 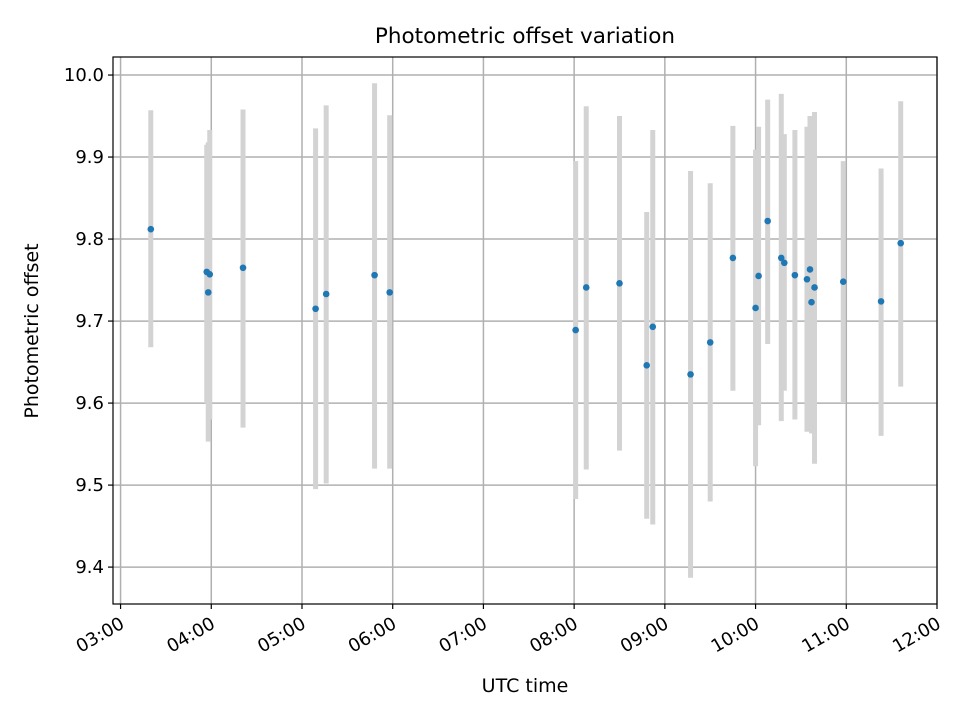 I want to click on x-axis-label: UTC time, so click(x=525, y=686).